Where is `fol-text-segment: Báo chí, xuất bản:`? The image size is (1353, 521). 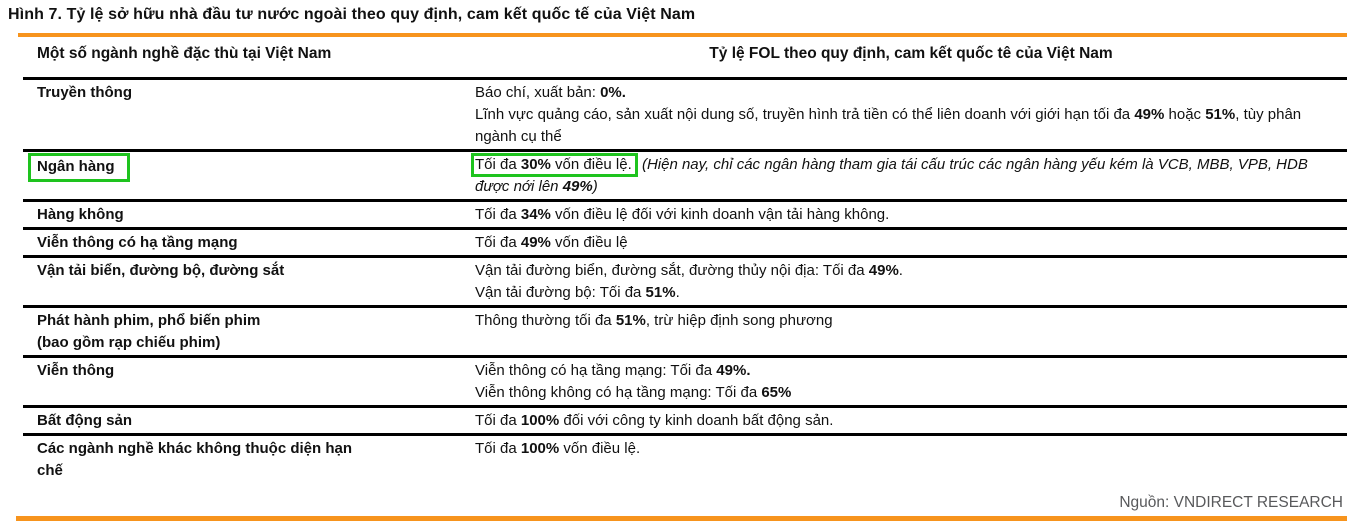
fol-text-segment: Báo chí, xuất bản: is located at coordinates (538, 92).